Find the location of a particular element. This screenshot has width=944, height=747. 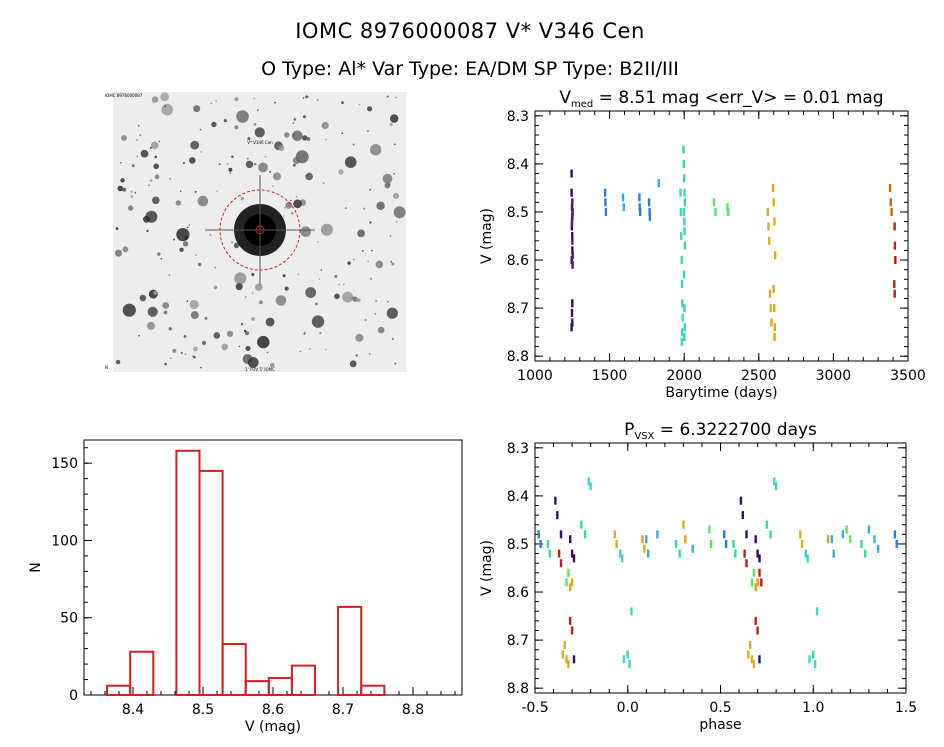

y-axis-label: V (mag) is located at coordinates (487, 568).